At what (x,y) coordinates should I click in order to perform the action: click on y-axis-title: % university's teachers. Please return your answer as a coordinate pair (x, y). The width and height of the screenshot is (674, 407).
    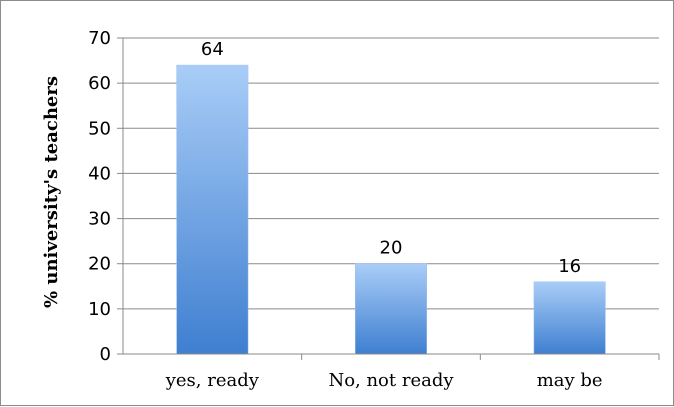
    Looking at the image, I should click on (51, 192).